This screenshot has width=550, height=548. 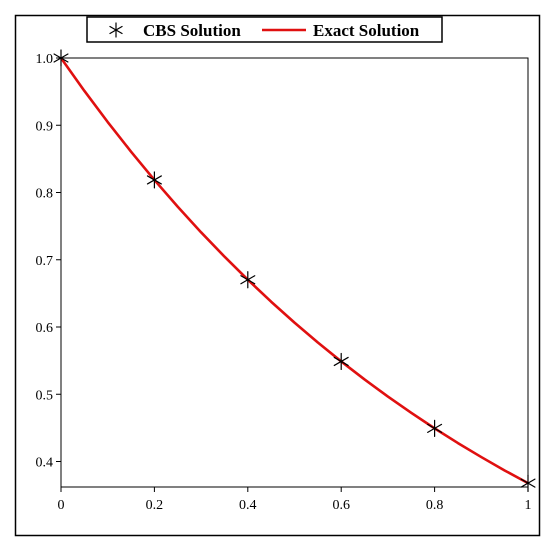 What do you see at coordinates (435, 505) in the screenshot?
I see `x-tick-label: 0.8` at bounding box center [435, 505].